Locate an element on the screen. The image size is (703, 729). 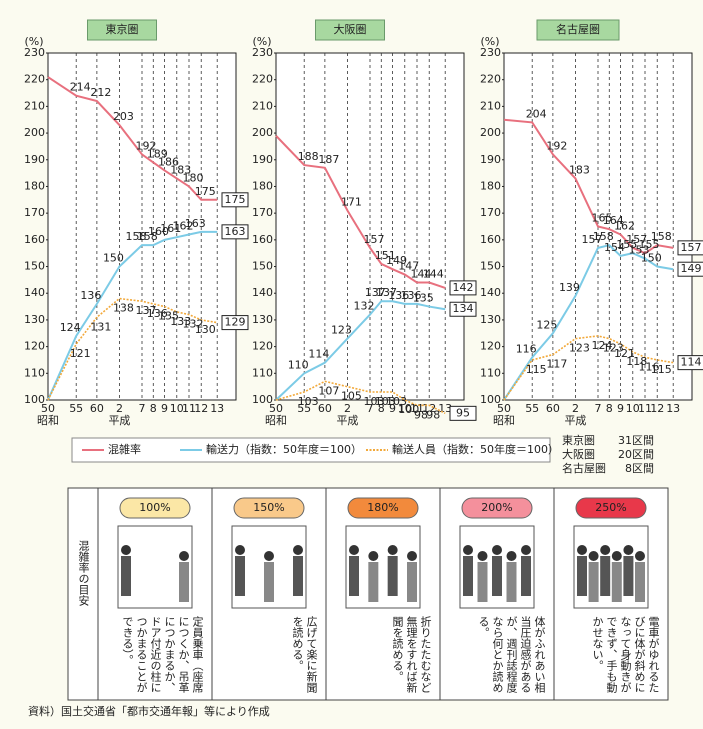
data-label: 115 is located at coordinates (661, 369).